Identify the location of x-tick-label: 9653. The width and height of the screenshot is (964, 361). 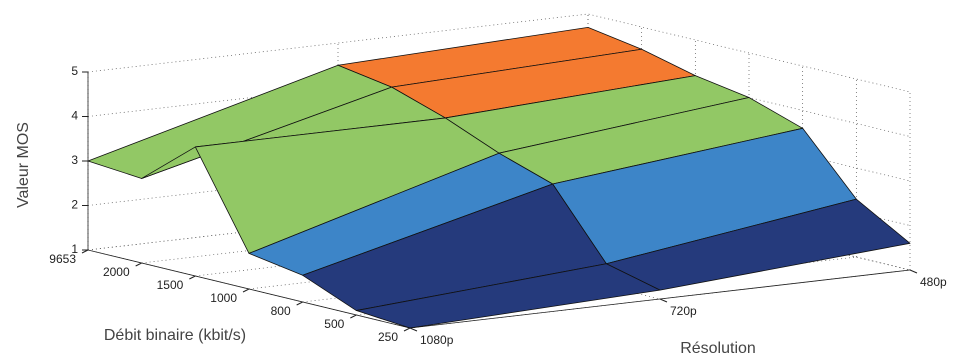
(62, 259).